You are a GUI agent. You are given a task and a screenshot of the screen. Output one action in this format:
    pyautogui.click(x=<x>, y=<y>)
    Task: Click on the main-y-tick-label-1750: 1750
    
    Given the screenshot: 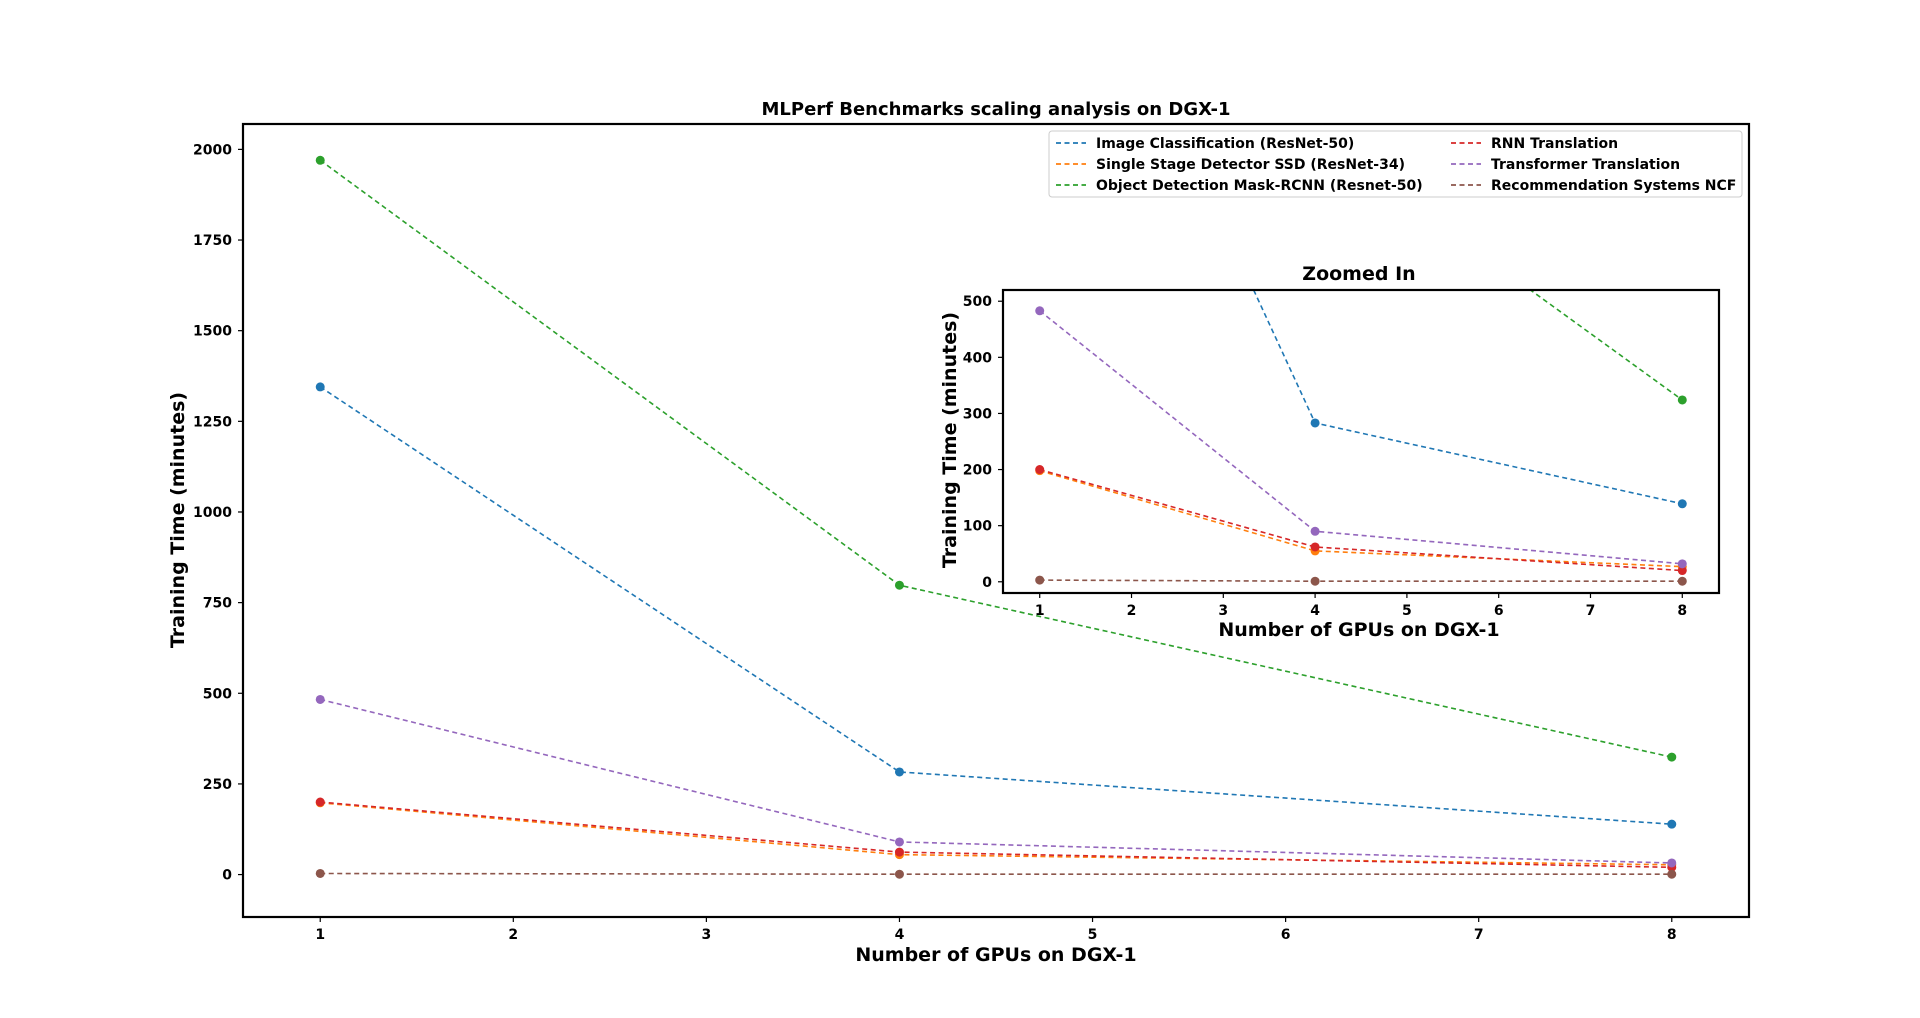 What is the action you would take?
    pyautogui.click(x=212, y=241)
    